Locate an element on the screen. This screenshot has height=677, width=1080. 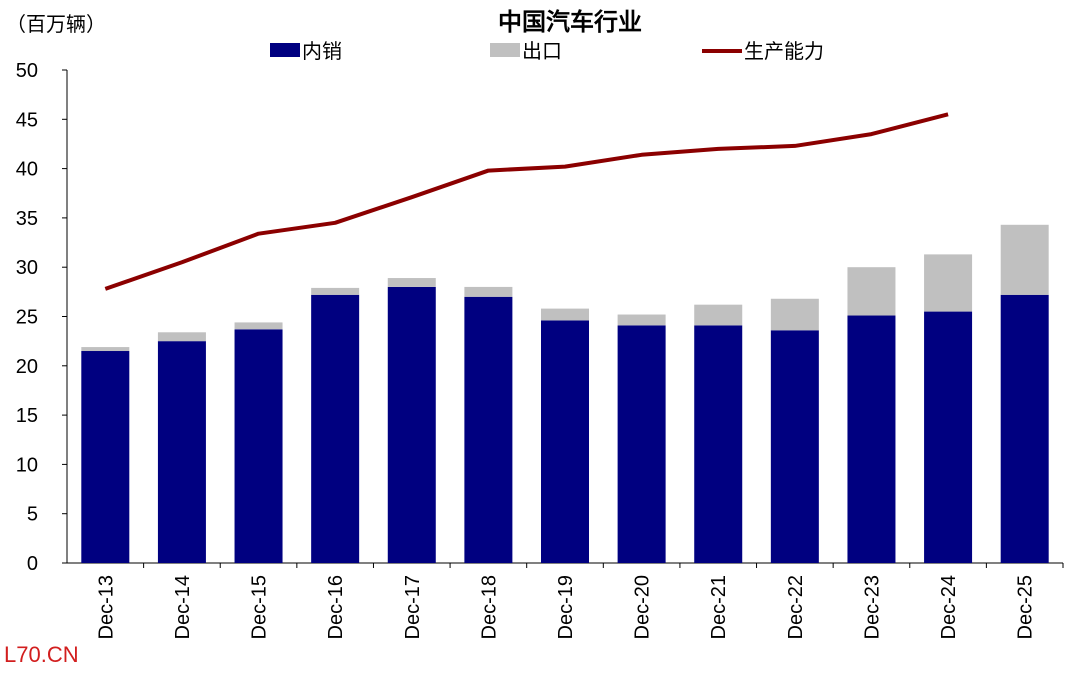
legend-label: 出口 is located at coordinates (542, 51).